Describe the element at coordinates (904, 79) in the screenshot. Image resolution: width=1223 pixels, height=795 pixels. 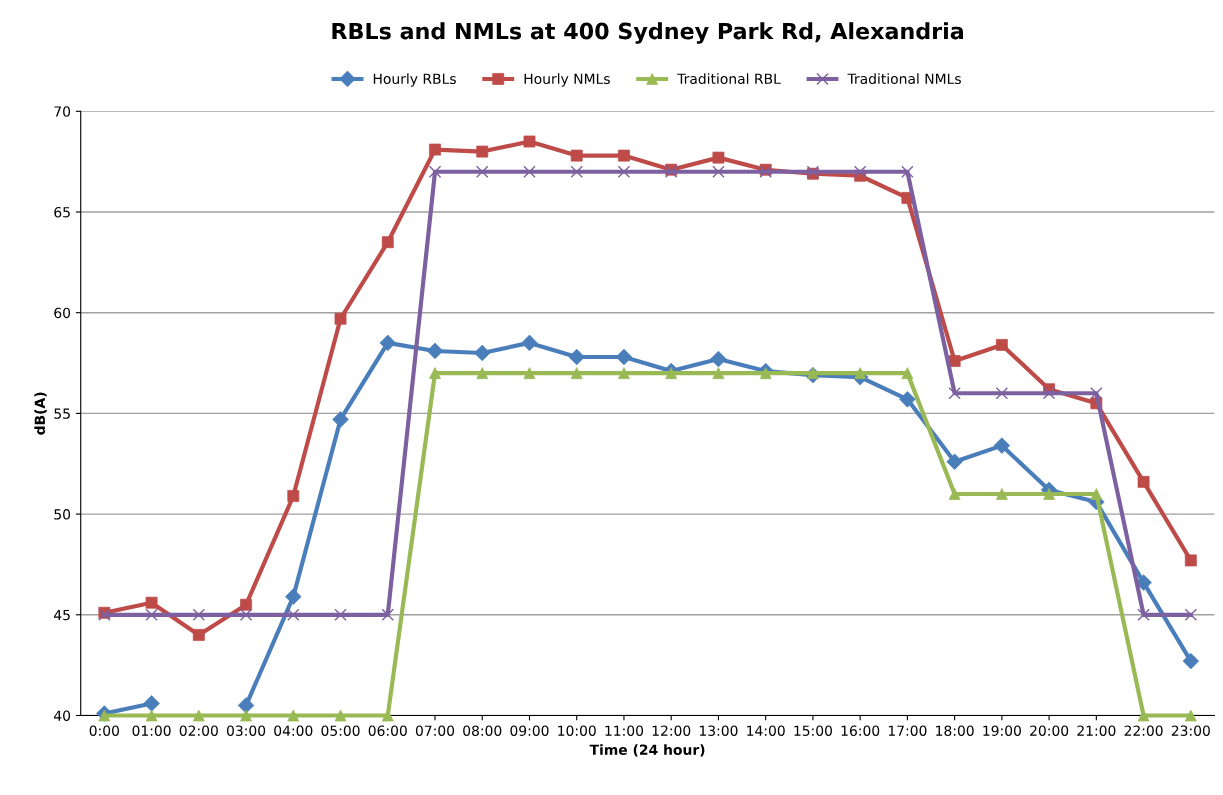
I see `legend-label: Traditional NMLs` at that location.